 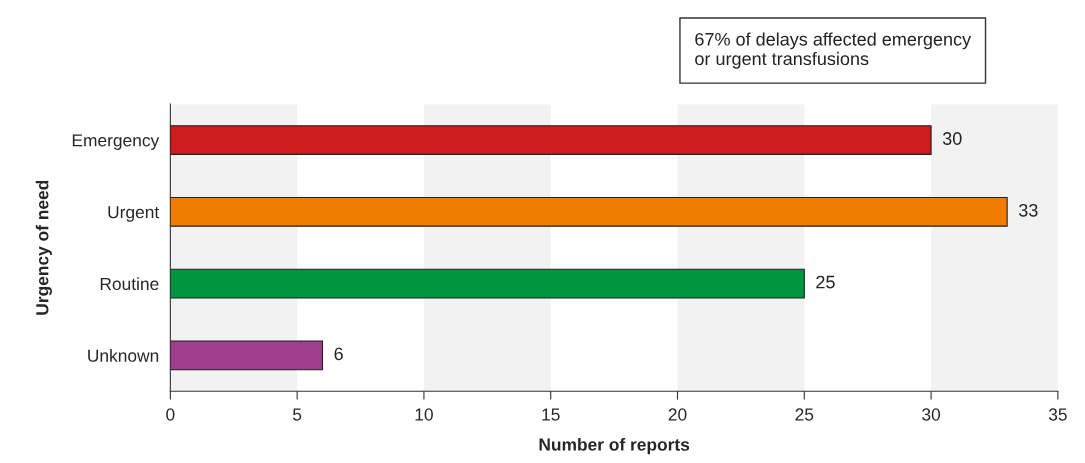 I want to click on x-tick-label: 0, so click(x=170, y=414).